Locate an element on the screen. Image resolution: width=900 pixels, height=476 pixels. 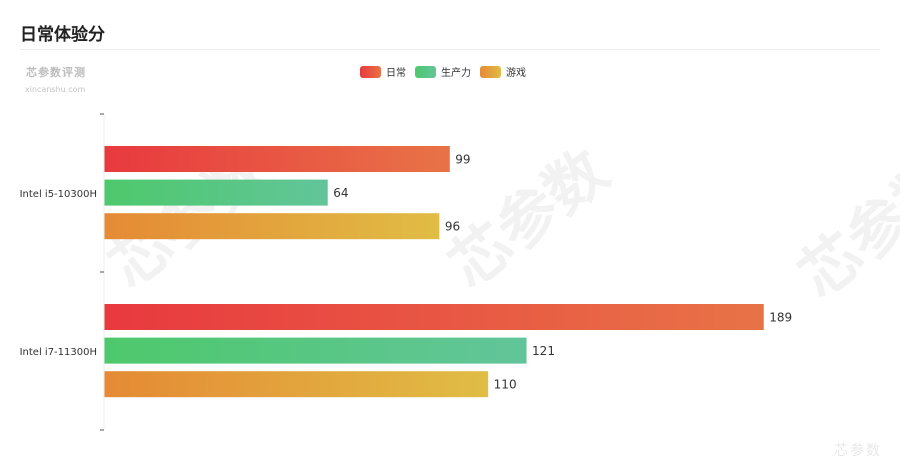
chart-title: 日常体验分 is located at coordinates (62, 35).